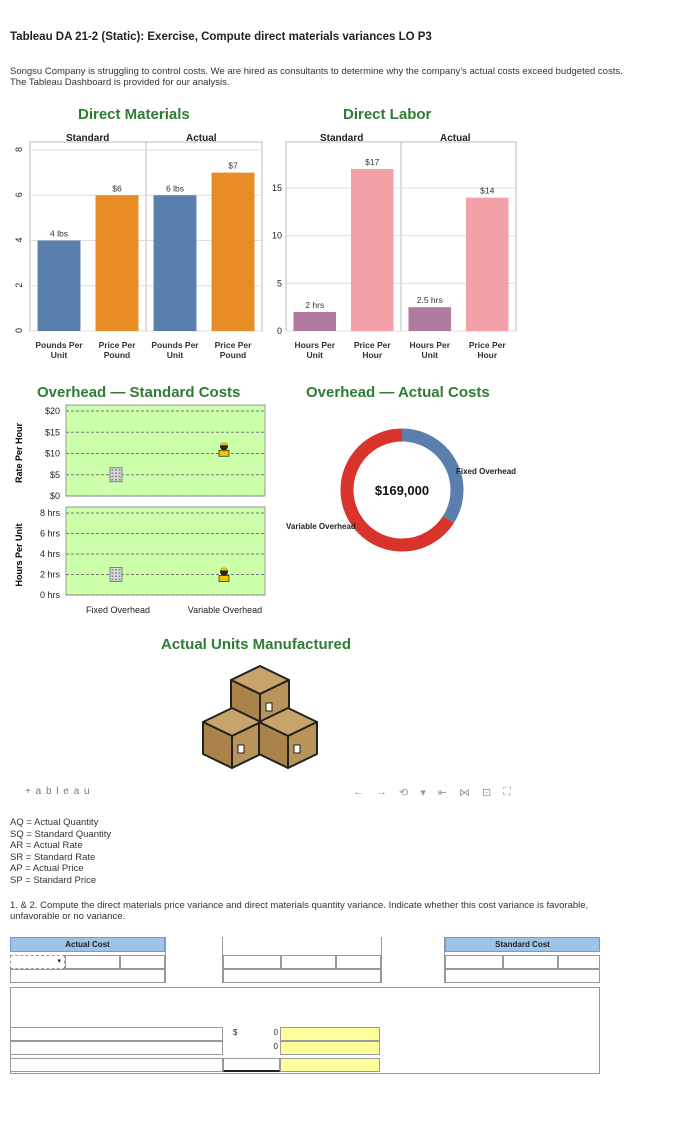 This screenshot has width=681, height=1141. I want to click on y-tick-label: 5, so click(279, 283).